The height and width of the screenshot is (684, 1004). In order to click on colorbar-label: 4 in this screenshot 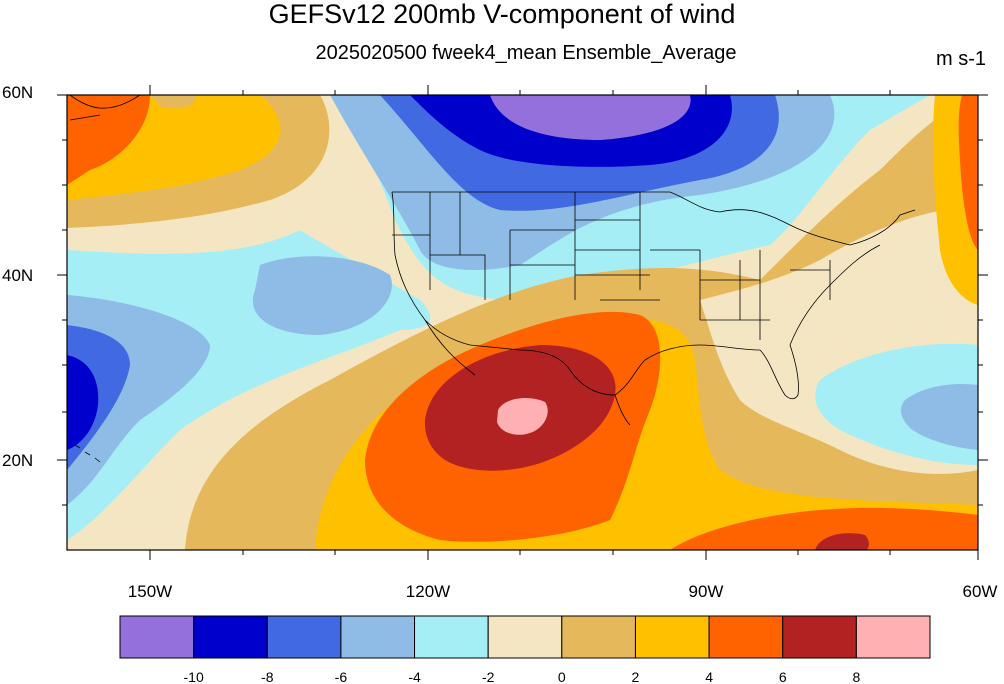, I will do `click(709, 676)`.